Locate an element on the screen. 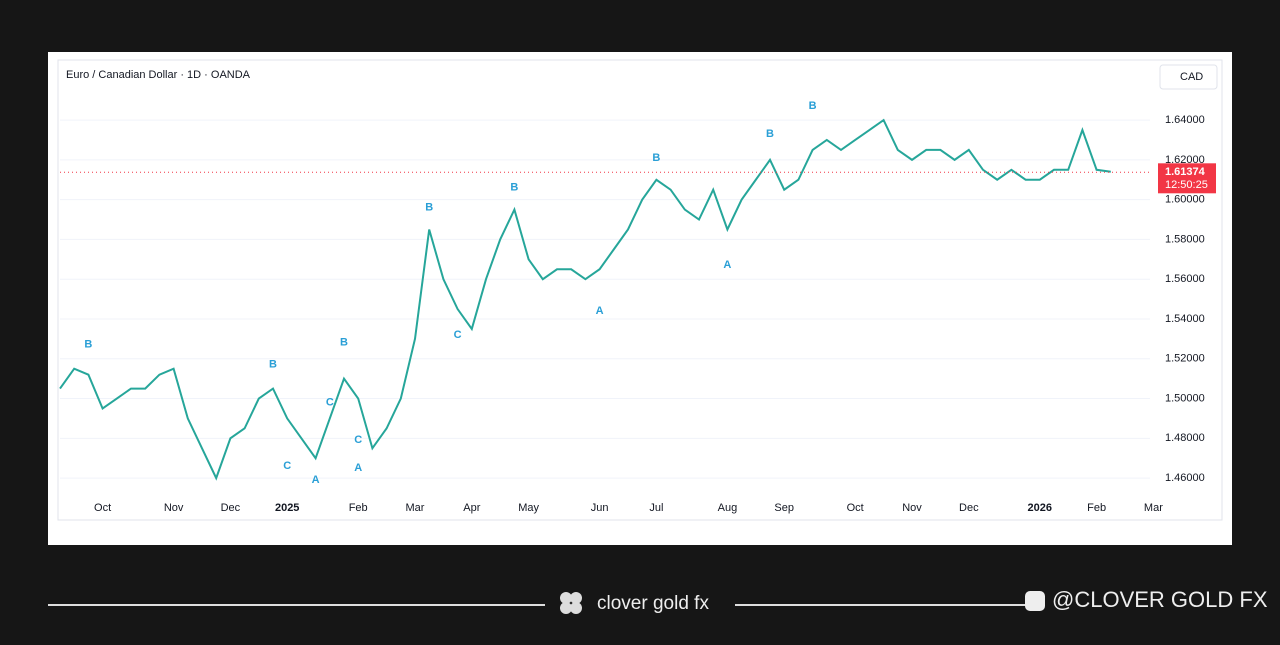 The width and height of the screenshot is (1280, 645). last-price-label: 1.61374 is located at coordinates (1185, 172).